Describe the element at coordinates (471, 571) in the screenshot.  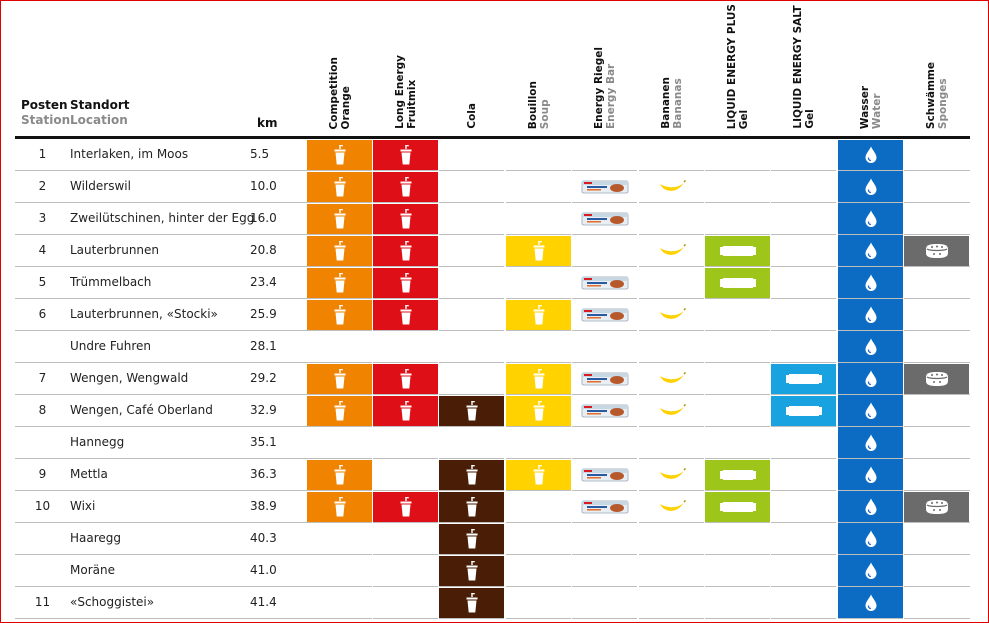
I see `cell-cola` at that location.